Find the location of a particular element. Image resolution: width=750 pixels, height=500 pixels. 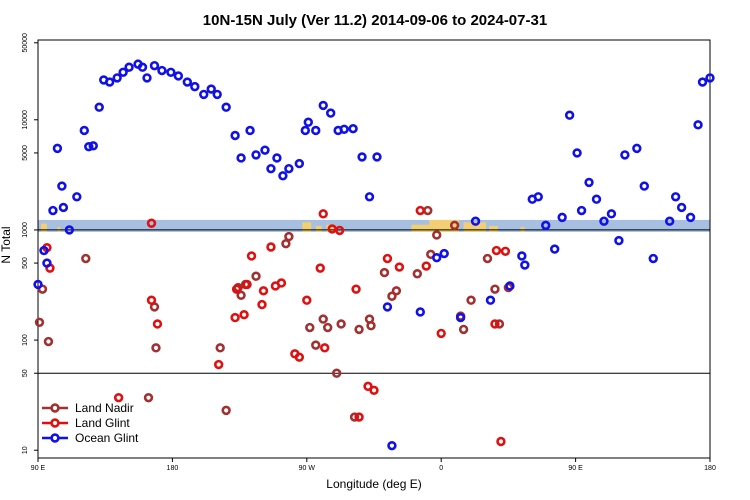

legend-item: Land Nadir is located at coordinates (88, 408).